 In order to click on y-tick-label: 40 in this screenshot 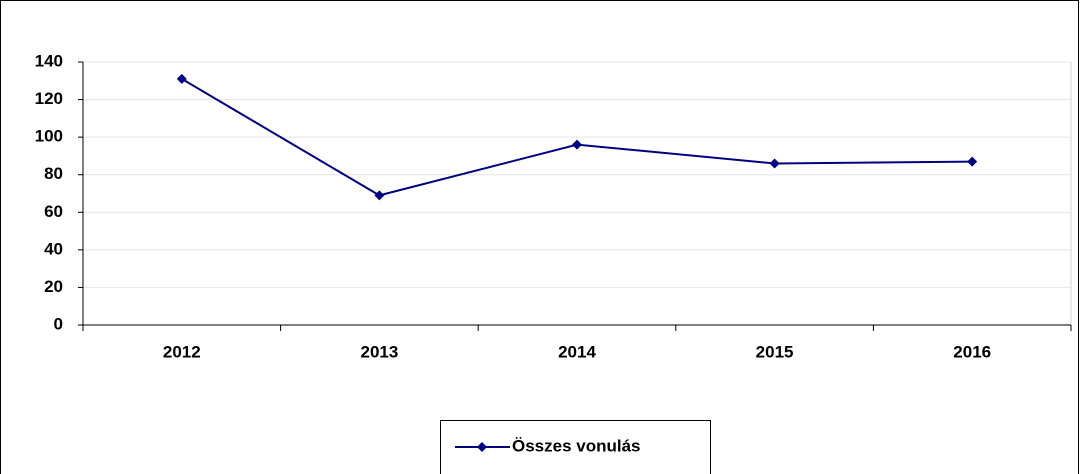, I will do `click(53, 248)`.